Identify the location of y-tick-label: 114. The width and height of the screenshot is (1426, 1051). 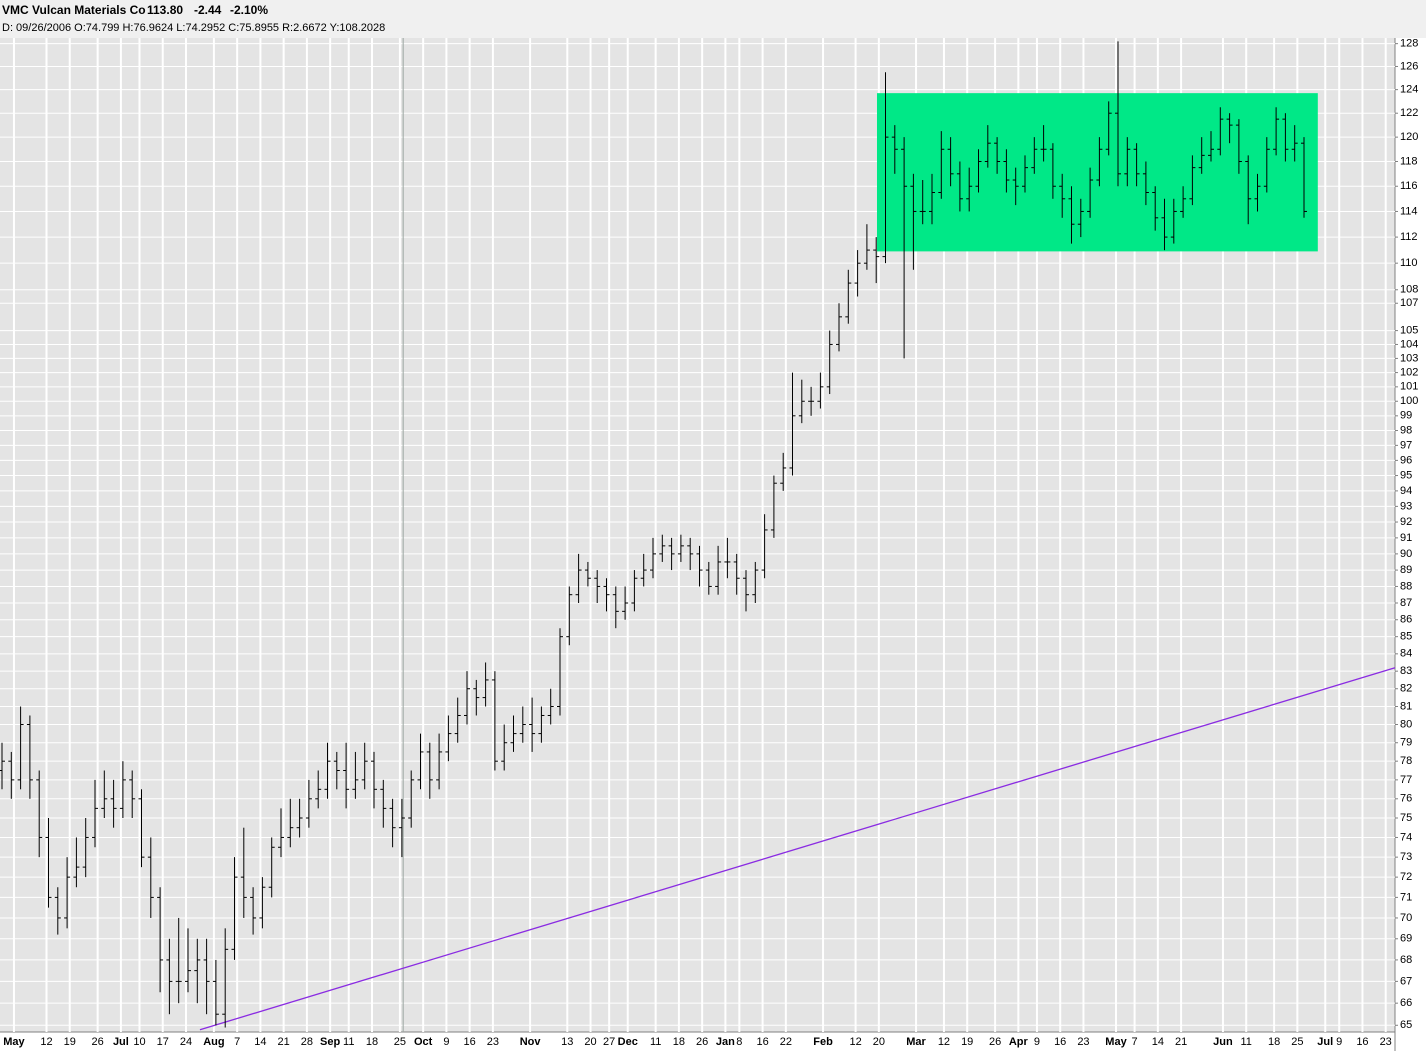
(1409, 211).